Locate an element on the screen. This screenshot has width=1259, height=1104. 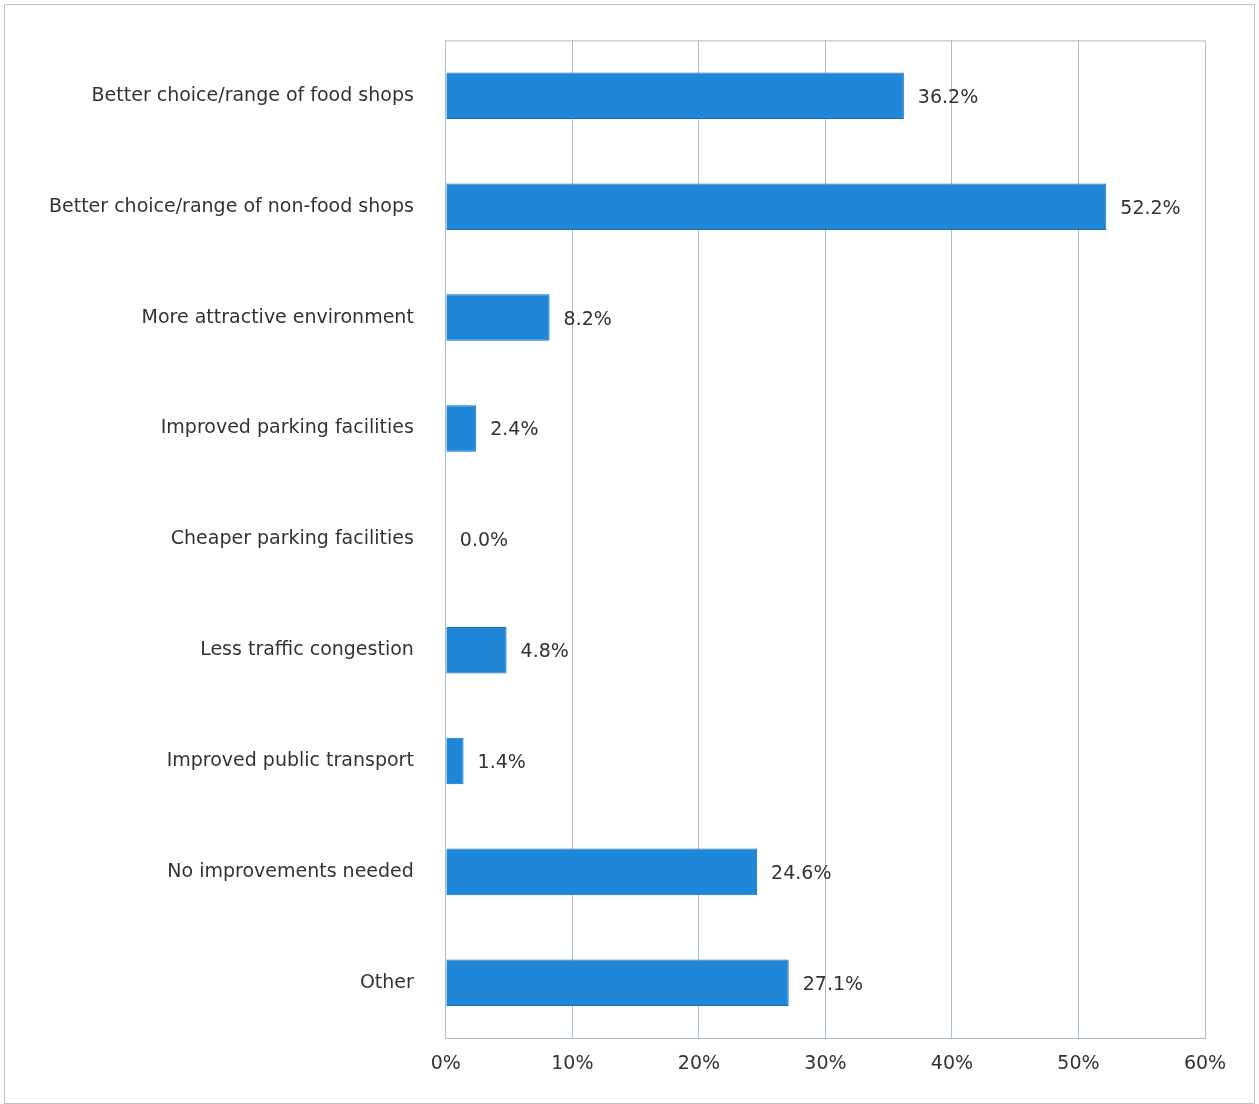
y-tick-label: Other is located at coordinates (387, 980).